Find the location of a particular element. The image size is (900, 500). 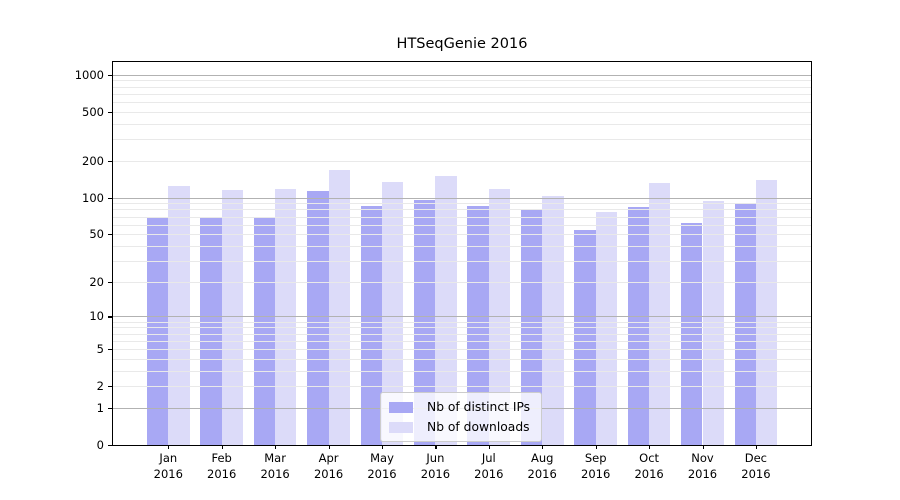

x-tick-month: Dec is located at coordinates (756, 458).